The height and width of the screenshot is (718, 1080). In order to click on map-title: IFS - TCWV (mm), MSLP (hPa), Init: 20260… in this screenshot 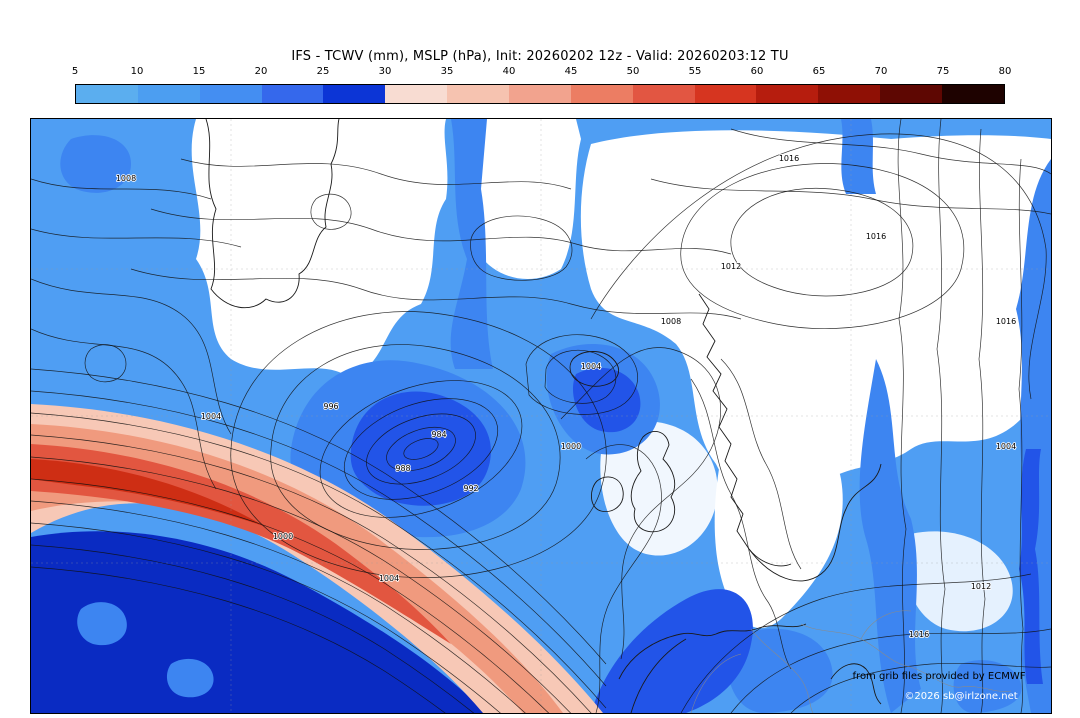, I will do `click(540, 56)`.